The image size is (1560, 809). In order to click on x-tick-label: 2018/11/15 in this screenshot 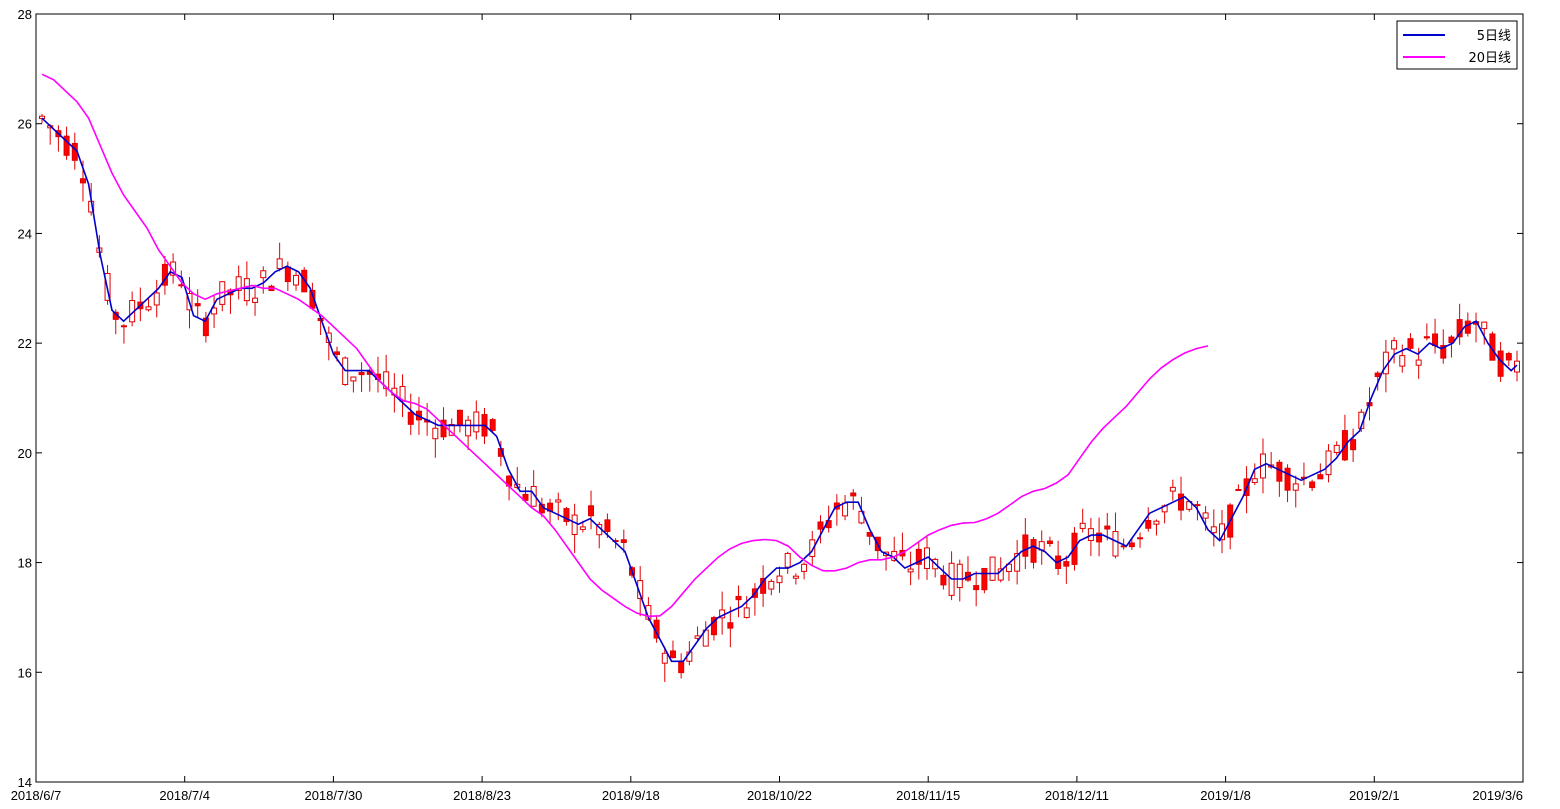, I will do `click(928, 795)`.